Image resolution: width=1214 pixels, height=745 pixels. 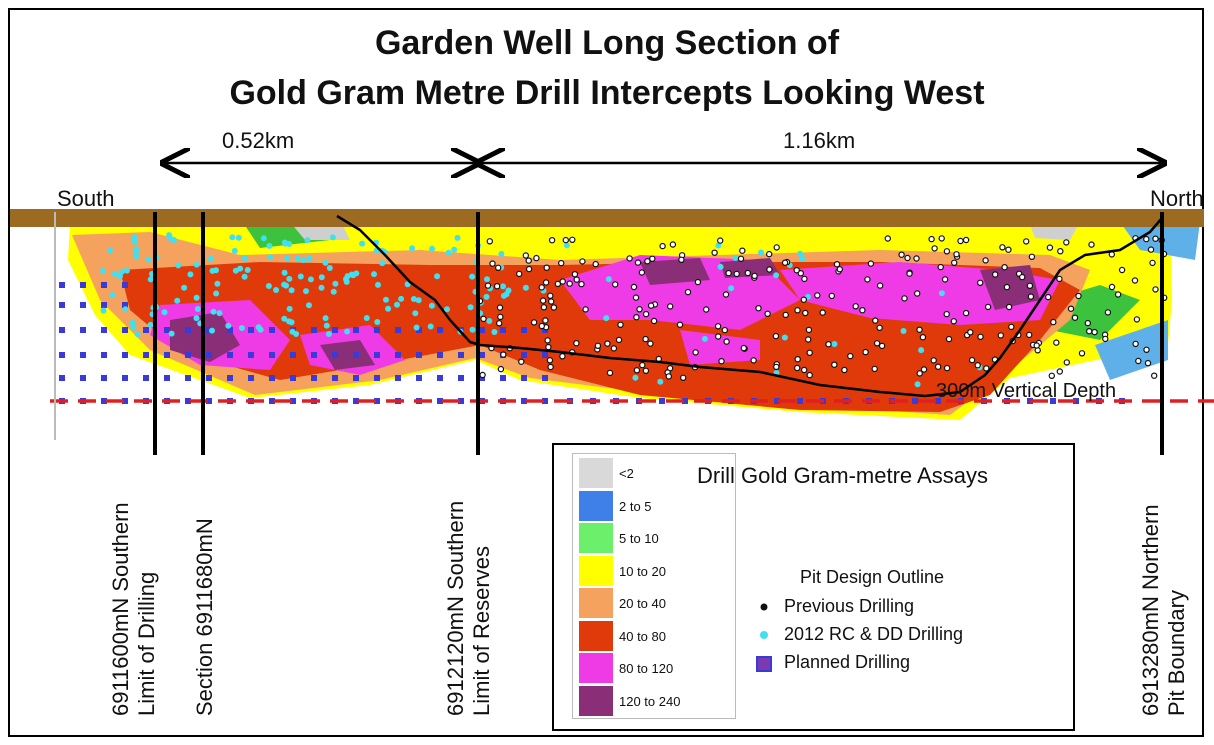 I want to click on legend-bin-label: 80 to 120, so click(x=646, y=668).